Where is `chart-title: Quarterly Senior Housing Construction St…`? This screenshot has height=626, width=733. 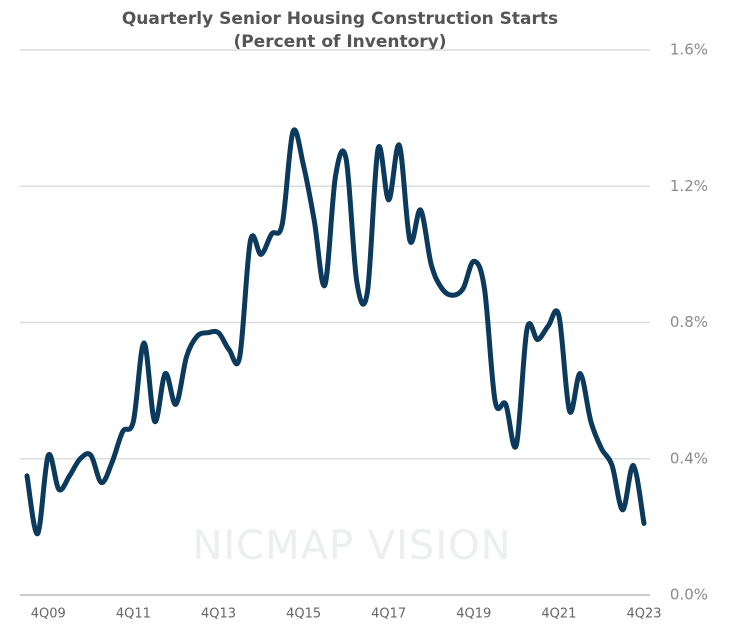 chart-title: Quarterly Senior Housing Construction St… is located at coordinates (340, 19).